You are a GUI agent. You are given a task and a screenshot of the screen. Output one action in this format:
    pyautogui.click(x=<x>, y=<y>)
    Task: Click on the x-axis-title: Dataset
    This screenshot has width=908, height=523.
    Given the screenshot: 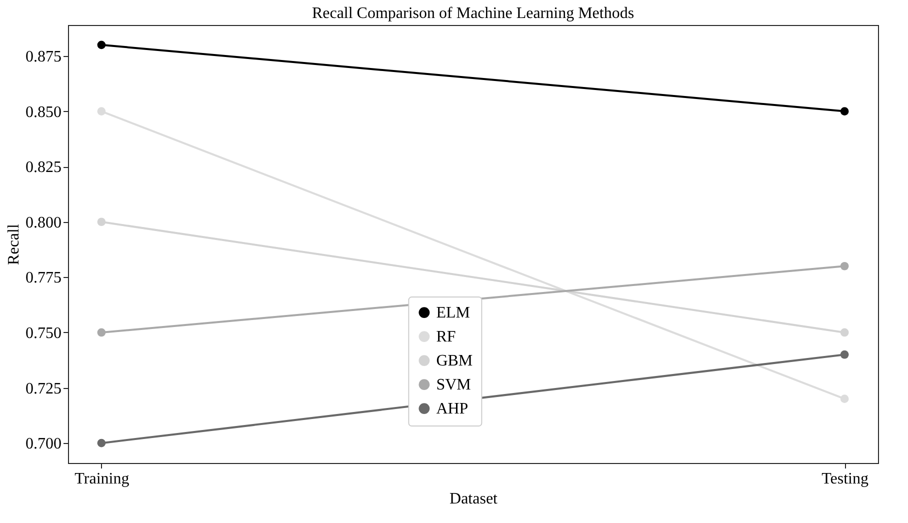 What is the action you would take?
    pyautogui.click(x=474, y=499)
    